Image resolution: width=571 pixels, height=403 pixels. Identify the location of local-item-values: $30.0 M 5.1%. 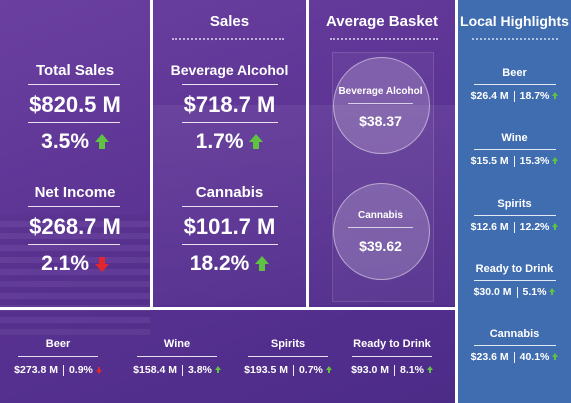
(514, 292).